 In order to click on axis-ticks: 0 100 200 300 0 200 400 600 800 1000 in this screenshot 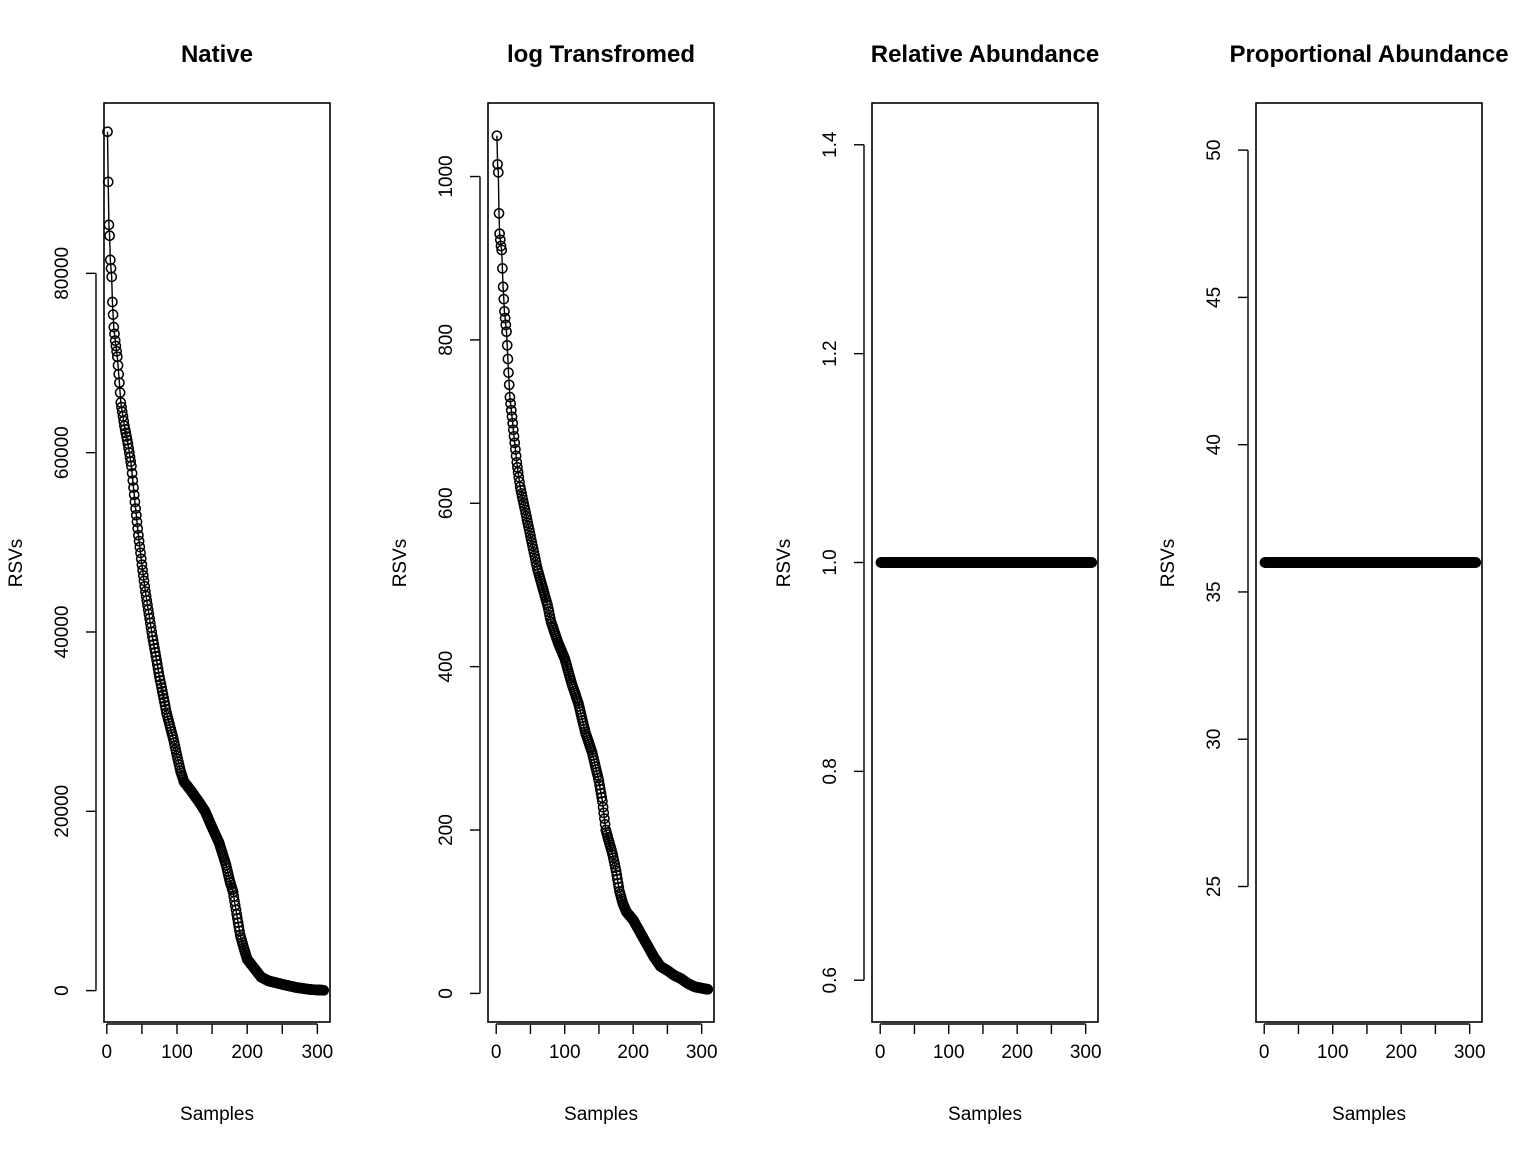, I will do `click(577, 609)`.